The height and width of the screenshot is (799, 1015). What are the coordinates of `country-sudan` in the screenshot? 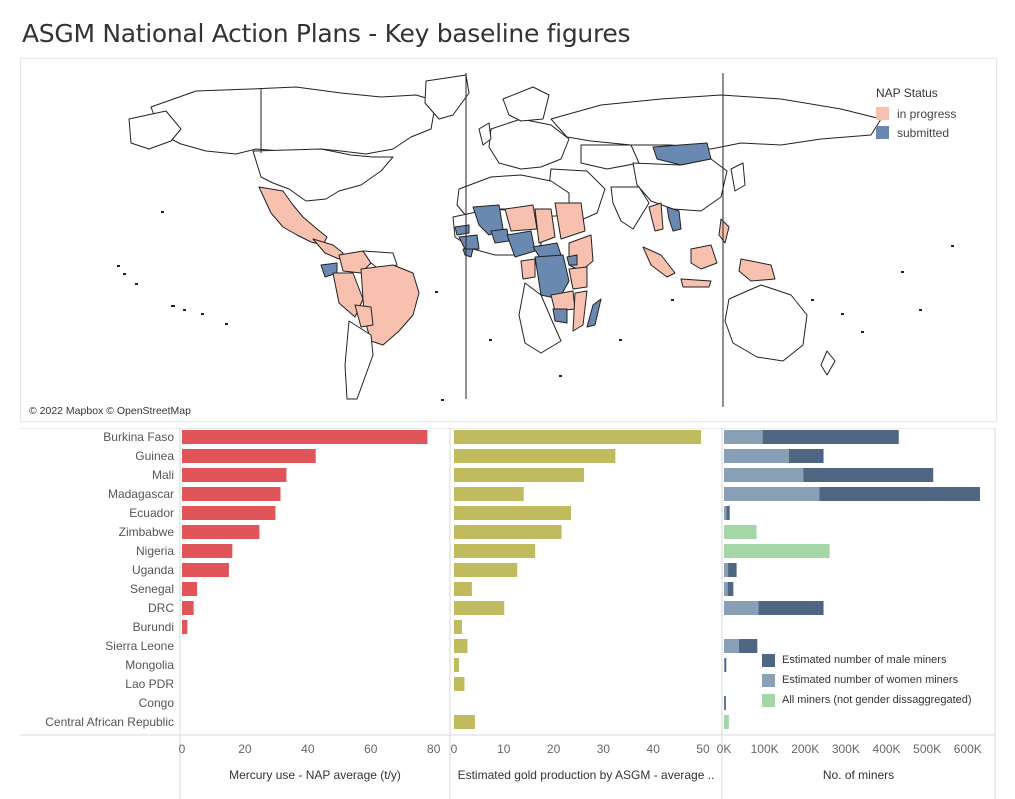 It's located at (570, 221).